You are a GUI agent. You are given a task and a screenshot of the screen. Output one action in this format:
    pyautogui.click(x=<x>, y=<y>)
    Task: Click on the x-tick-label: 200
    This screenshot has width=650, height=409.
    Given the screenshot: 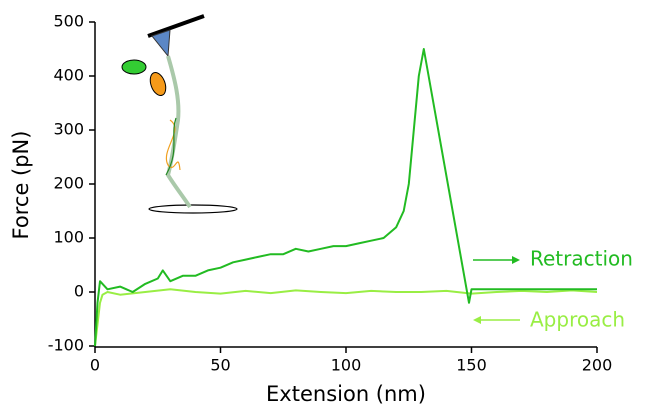 What is the action you would take?
    pyautogui.click(x=597, y=365)
    